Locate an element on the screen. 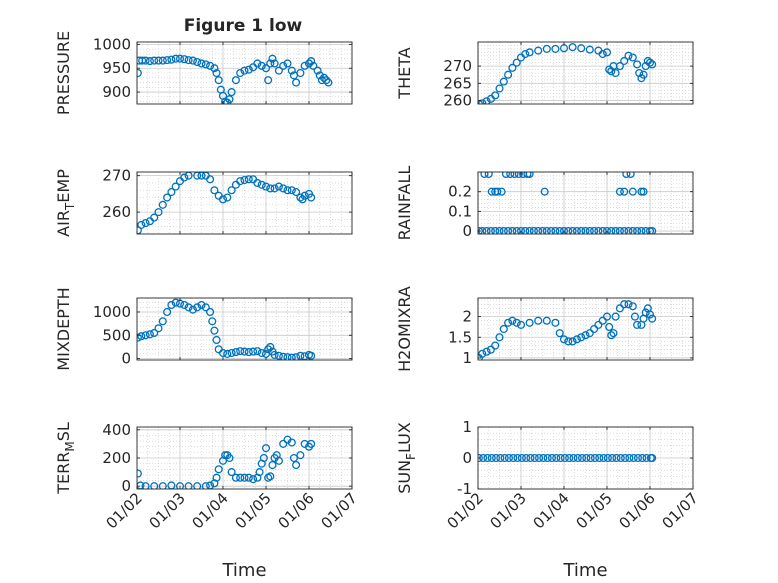 The height and width of the screenshot is (583, 778). y-tick-label: -1 is located at coordinates (464, 489).